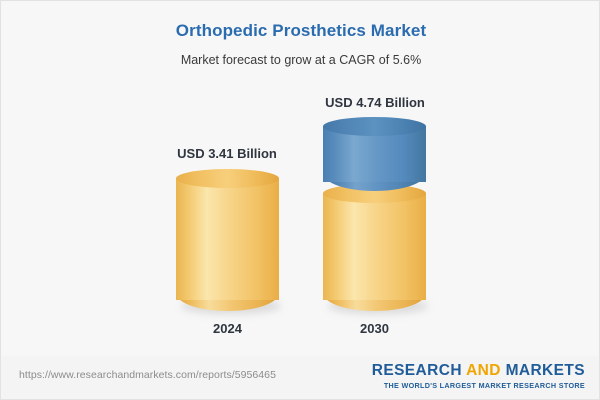 Image resolution: width=600 pixels, height=400 pixels. Describe the element at coordinates (227, 239) in the screenshot. I see `bar-body-2024` at that location.